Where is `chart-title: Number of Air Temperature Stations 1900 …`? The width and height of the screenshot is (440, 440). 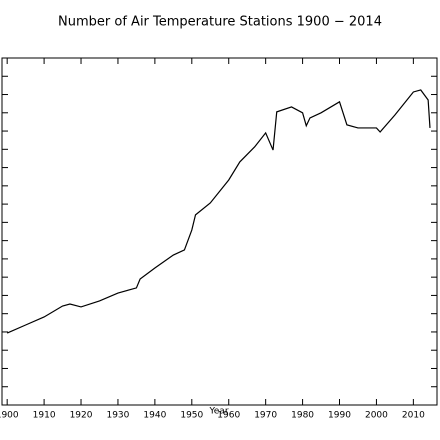 chart-title: Number of Air Temperature Stations 1900 … is located at coordinates (220, 22).